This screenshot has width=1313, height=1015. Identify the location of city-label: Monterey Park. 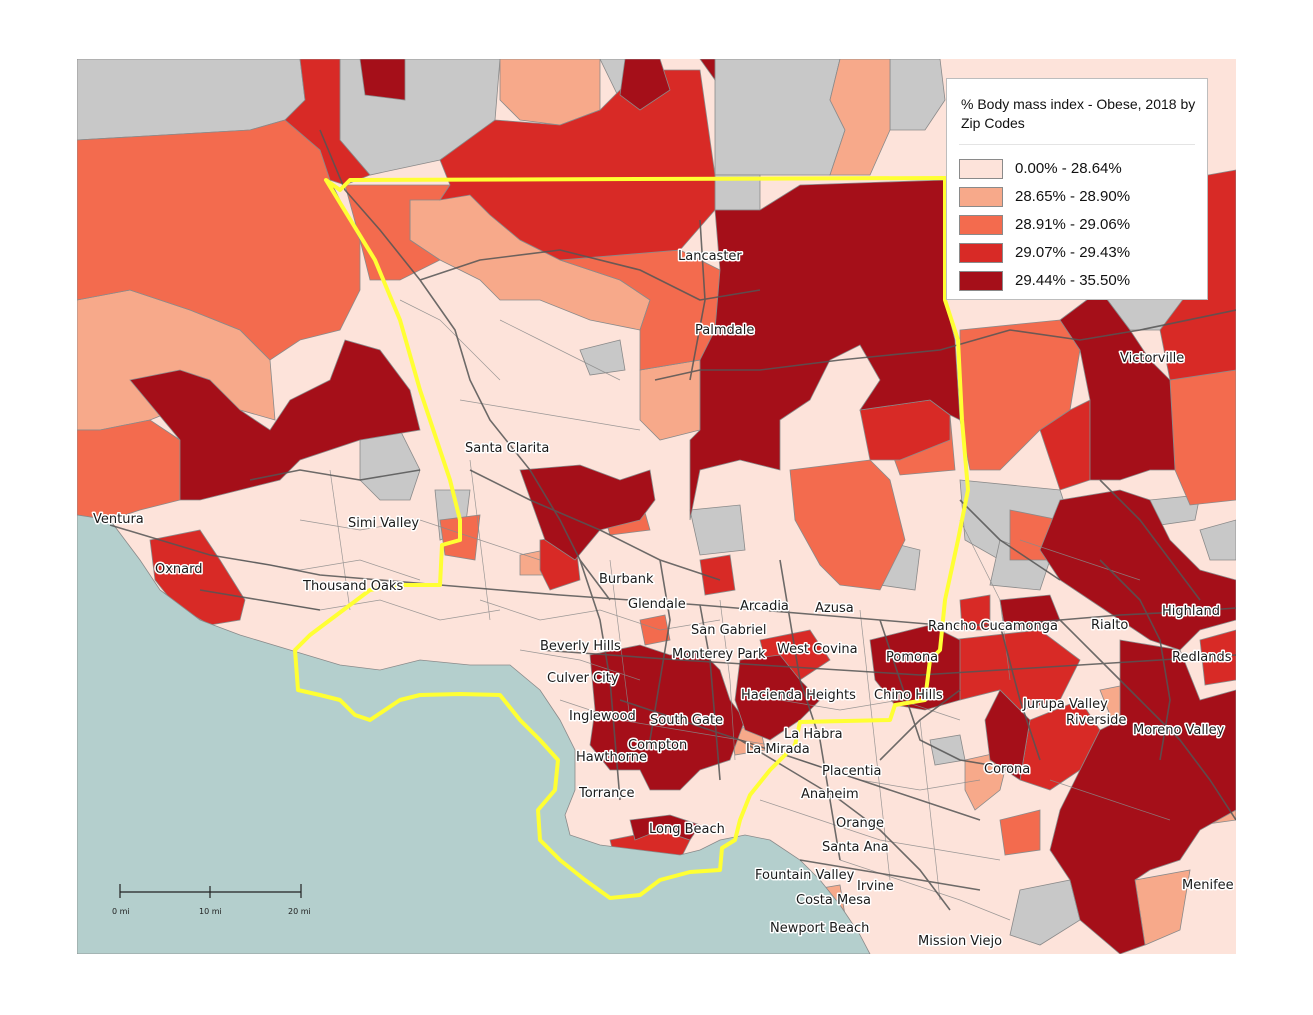
(719, 654).